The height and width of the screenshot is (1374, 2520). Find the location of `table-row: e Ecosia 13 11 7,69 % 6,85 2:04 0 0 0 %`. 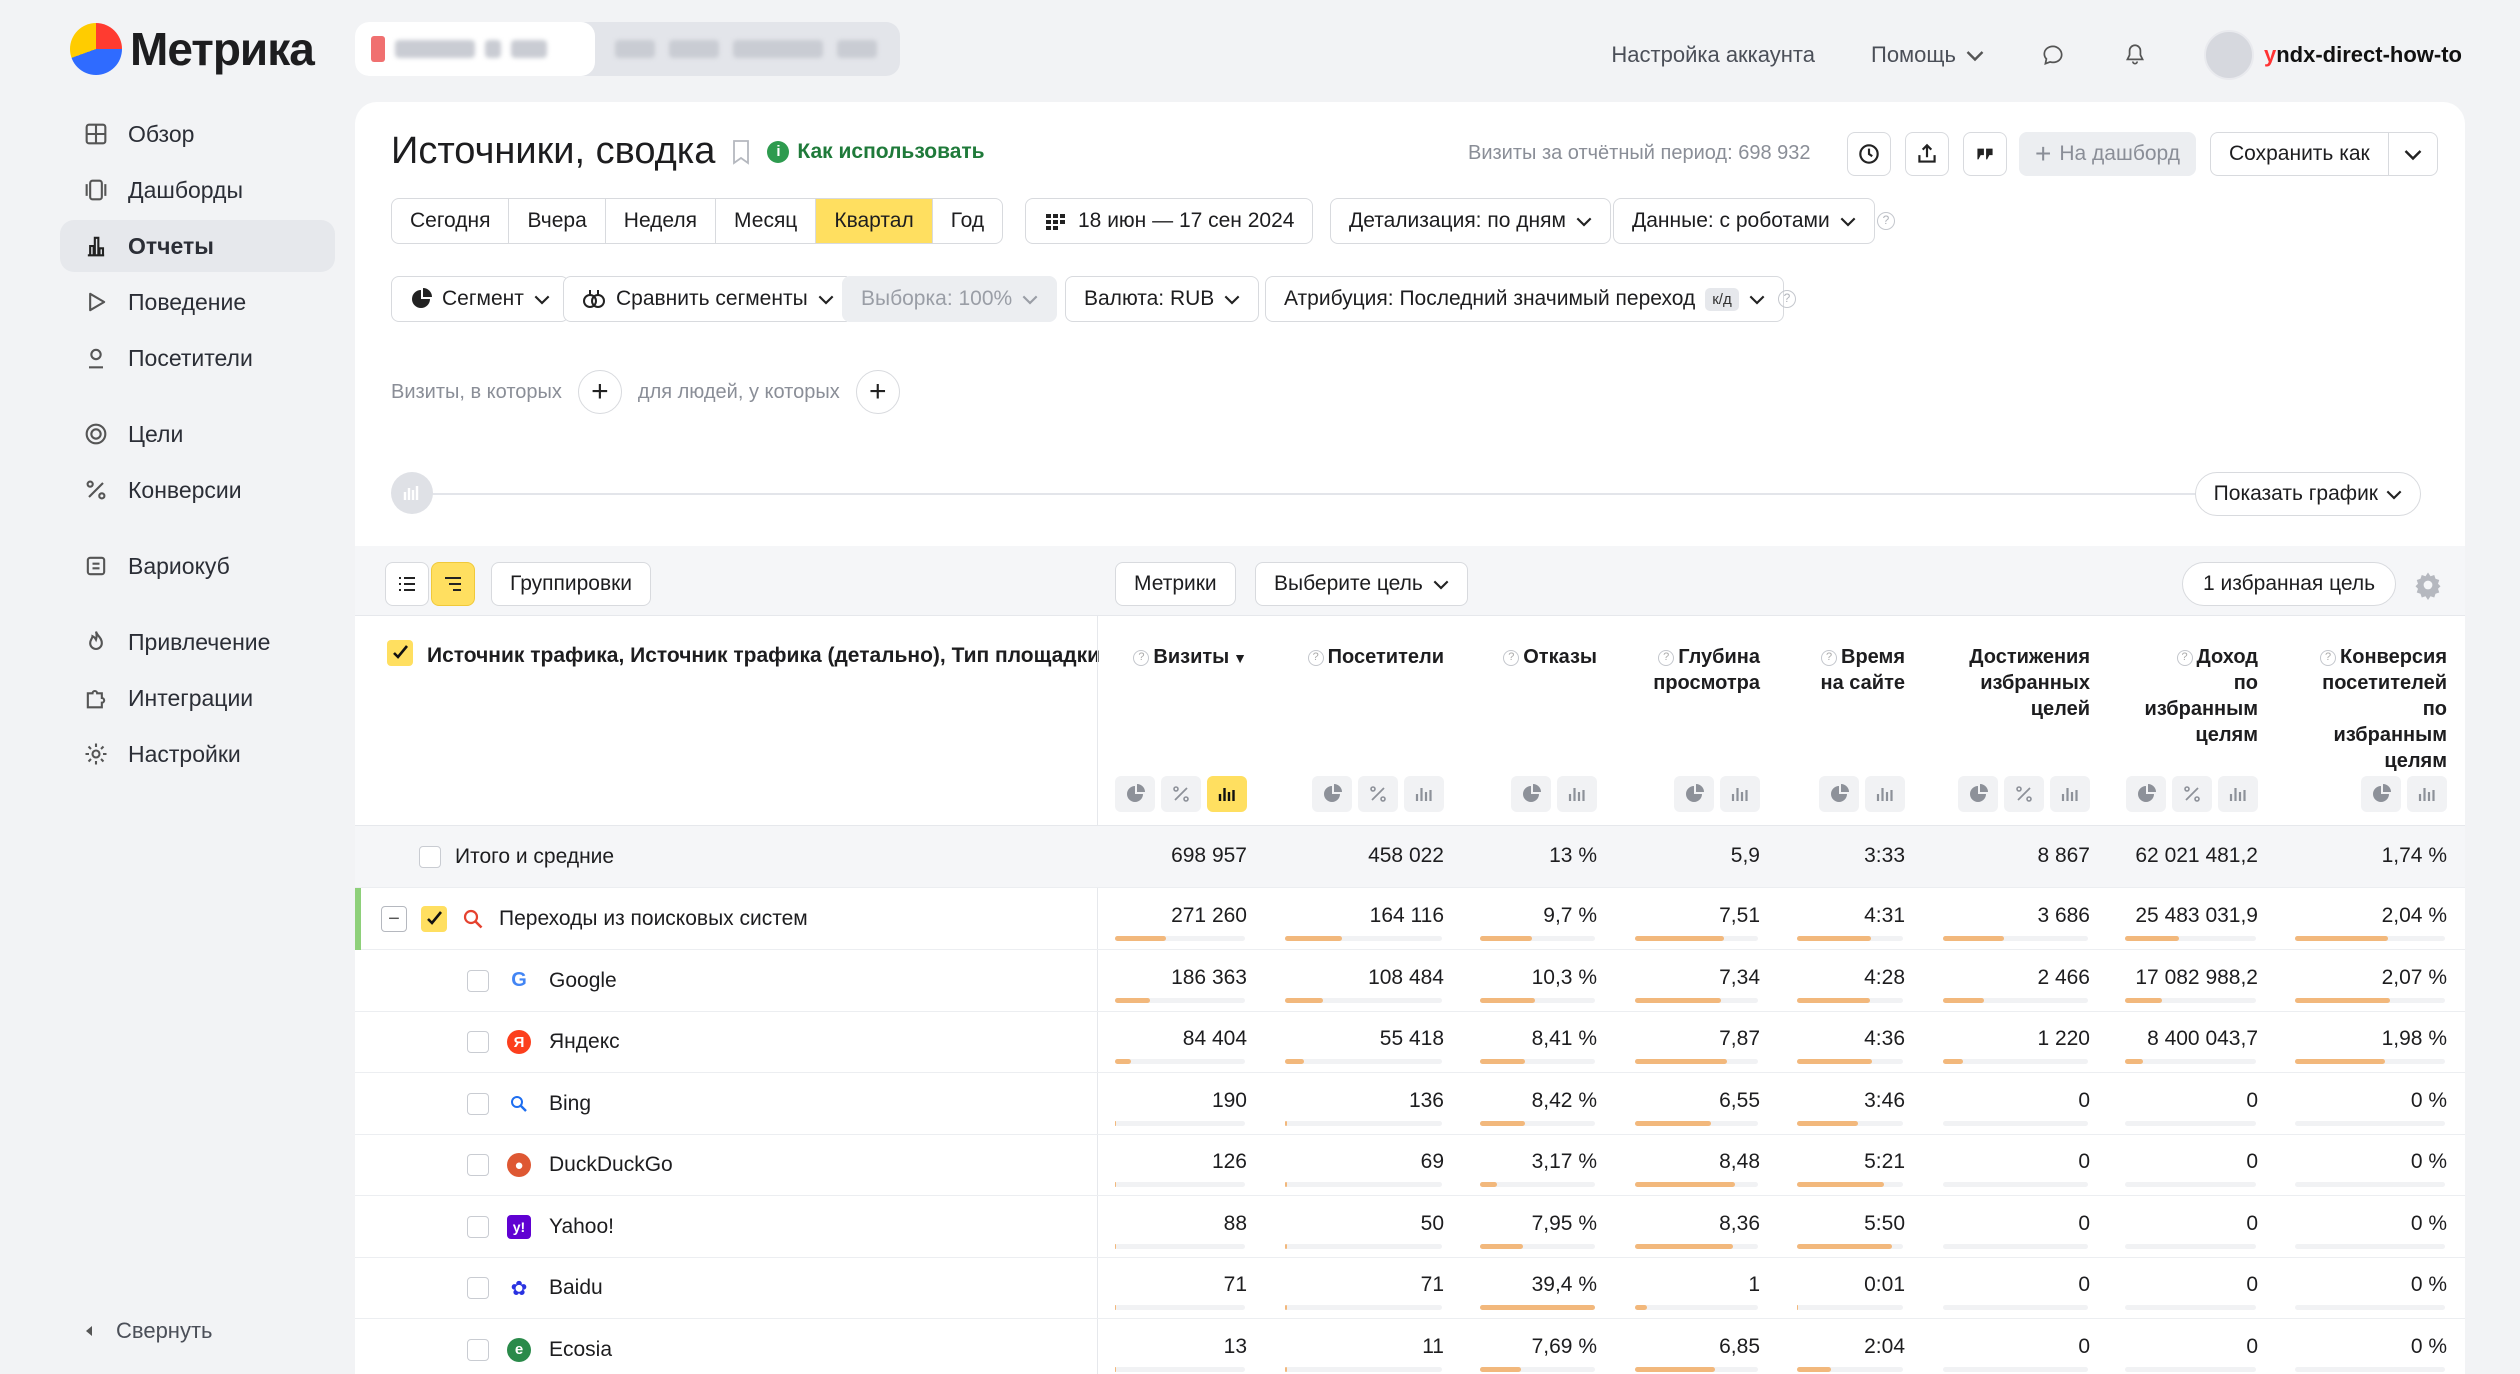

table-row: e Ecosia 13 11 7,69 % 6,85 2:04 0 0 0 % is located at coordinates (1410, 1346).